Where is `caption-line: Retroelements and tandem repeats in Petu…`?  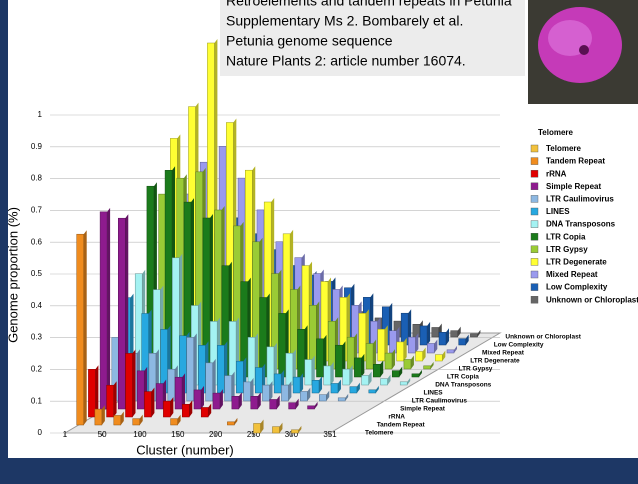 caption-line: Retroelements and tandem repeats in Petu… is located at coordinates (369, 4).